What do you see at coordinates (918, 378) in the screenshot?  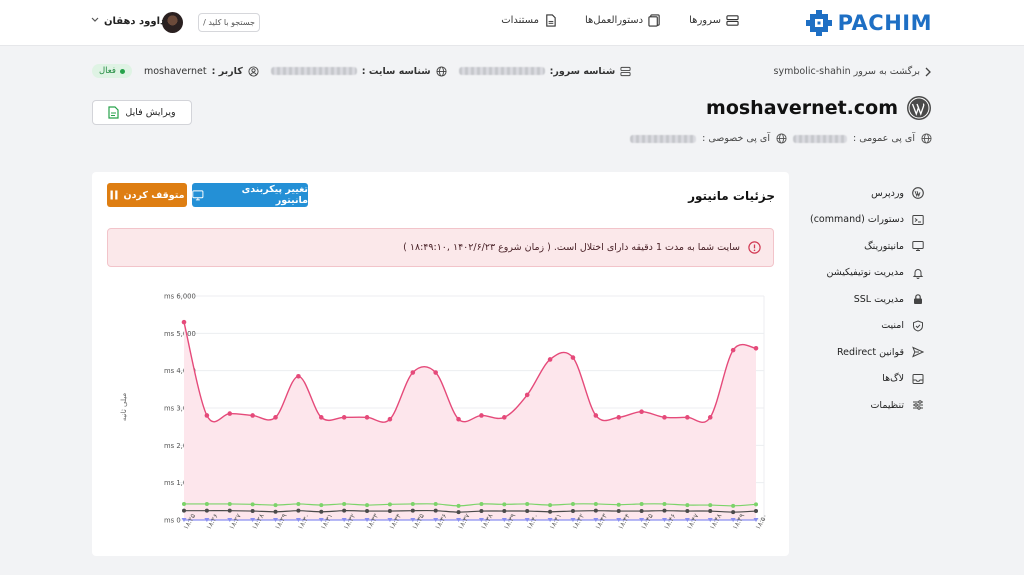 I see `inbox-icon` at bounding box center [918, 378].